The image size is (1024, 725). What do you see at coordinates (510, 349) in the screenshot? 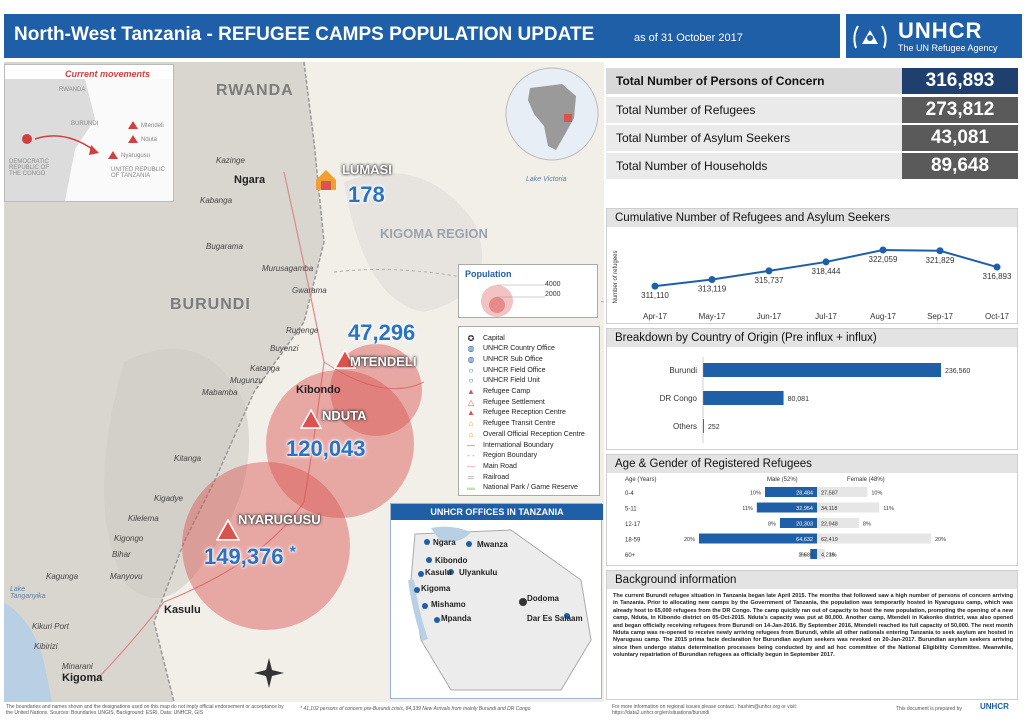
I see `legend-item: ◍ UNHCR Country Office` at bounding box center [510, 349].